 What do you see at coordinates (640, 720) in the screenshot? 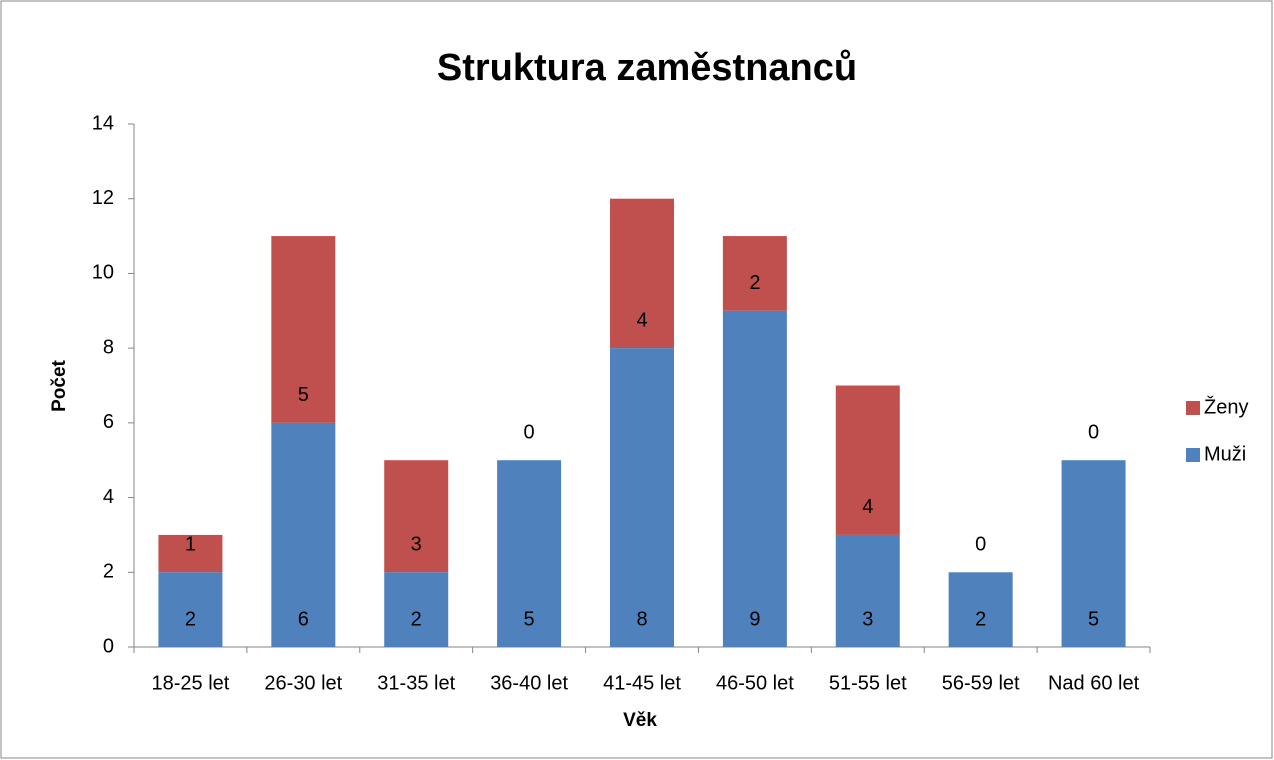
I see `x-axis-label: Věk` at bounding box center [640, 720].